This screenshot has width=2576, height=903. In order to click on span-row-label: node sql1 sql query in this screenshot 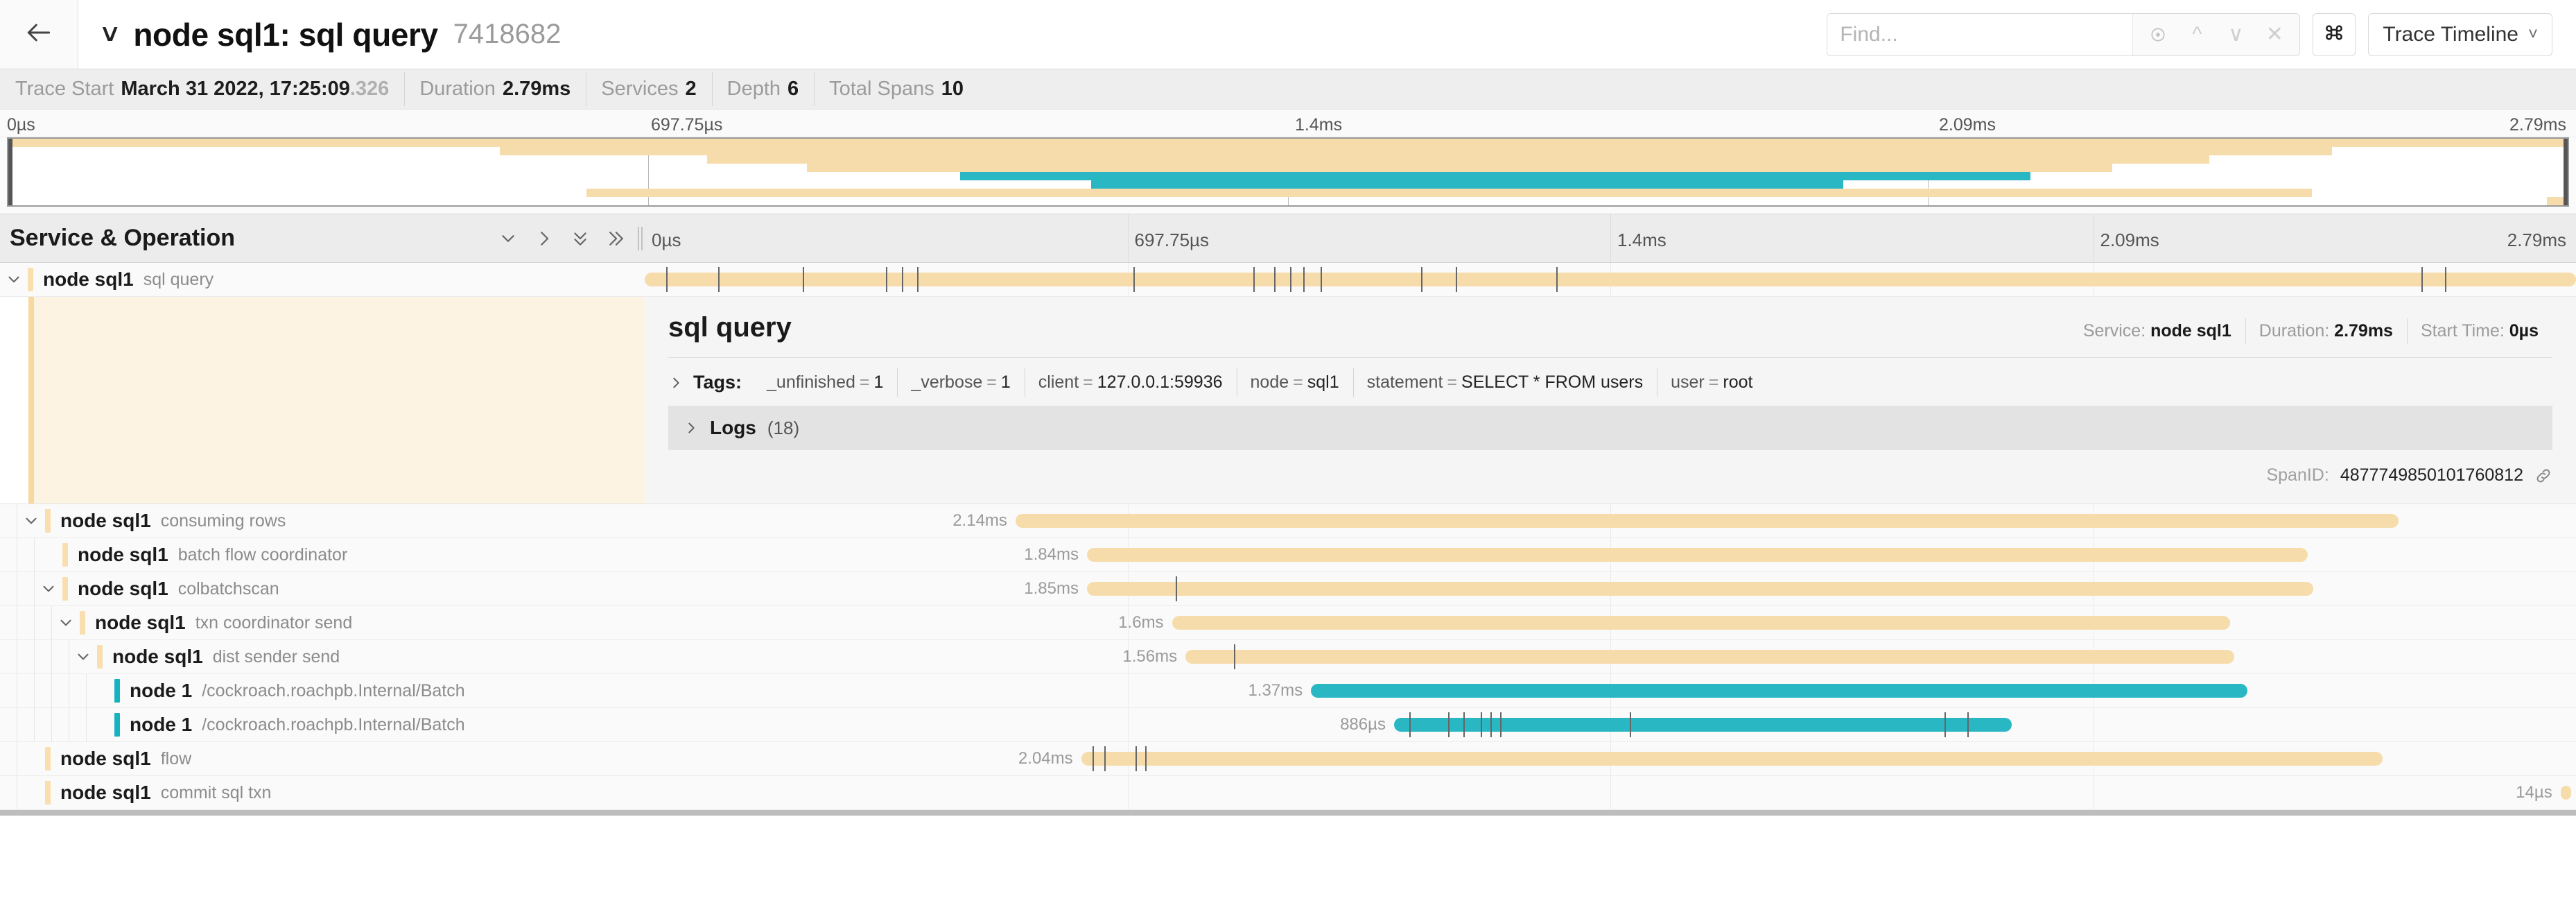, I will do `click(322, 279)`.